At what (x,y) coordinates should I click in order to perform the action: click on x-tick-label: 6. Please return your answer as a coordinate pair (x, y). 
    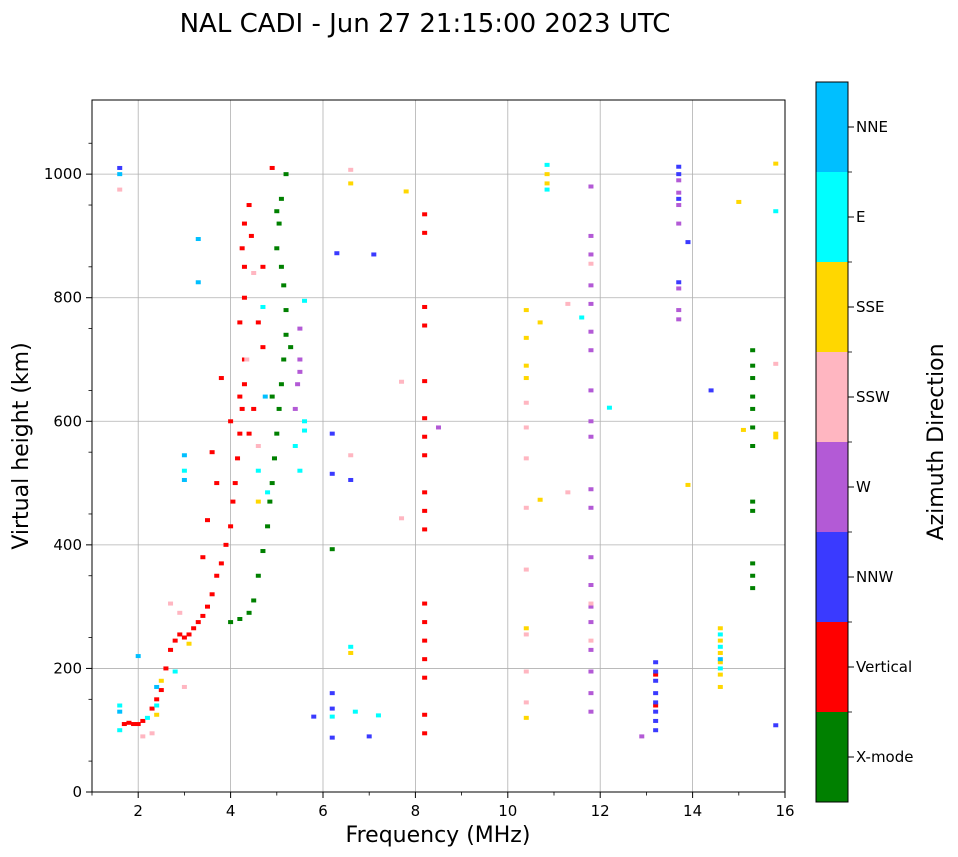
    Looking at the image, I should click on (323, 811).